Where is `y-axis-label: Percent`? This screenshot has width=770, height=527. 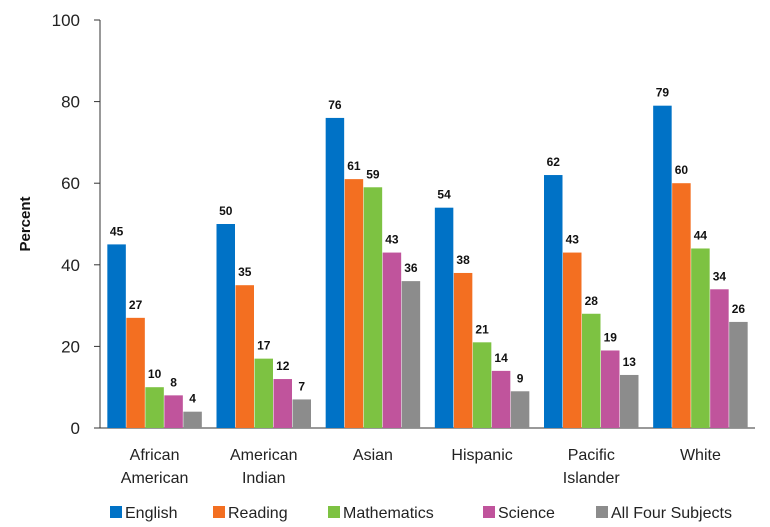
y-axis-label: Percent is located at coordinates (25, 223).